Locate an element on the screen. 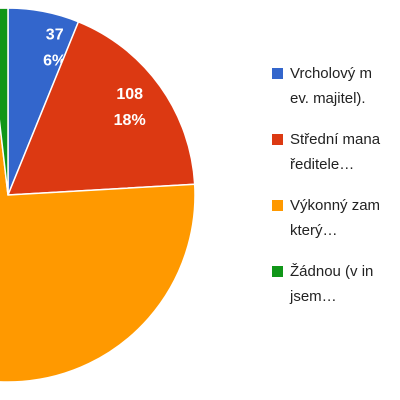 Image resolution: width=400 pixels, height=400 pixels. data-label: 108 is located at coordinates (129, 94).